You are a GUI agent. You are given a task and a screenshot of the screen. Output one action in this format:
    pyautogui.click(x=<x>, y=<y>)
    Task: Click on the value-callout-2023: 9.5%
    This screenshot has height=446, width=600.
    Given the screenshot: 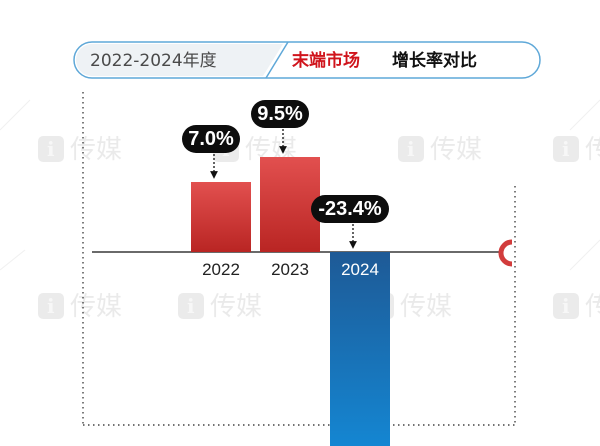 What is the action you would take?
    pyautogui.click(x=280, y=127)
    